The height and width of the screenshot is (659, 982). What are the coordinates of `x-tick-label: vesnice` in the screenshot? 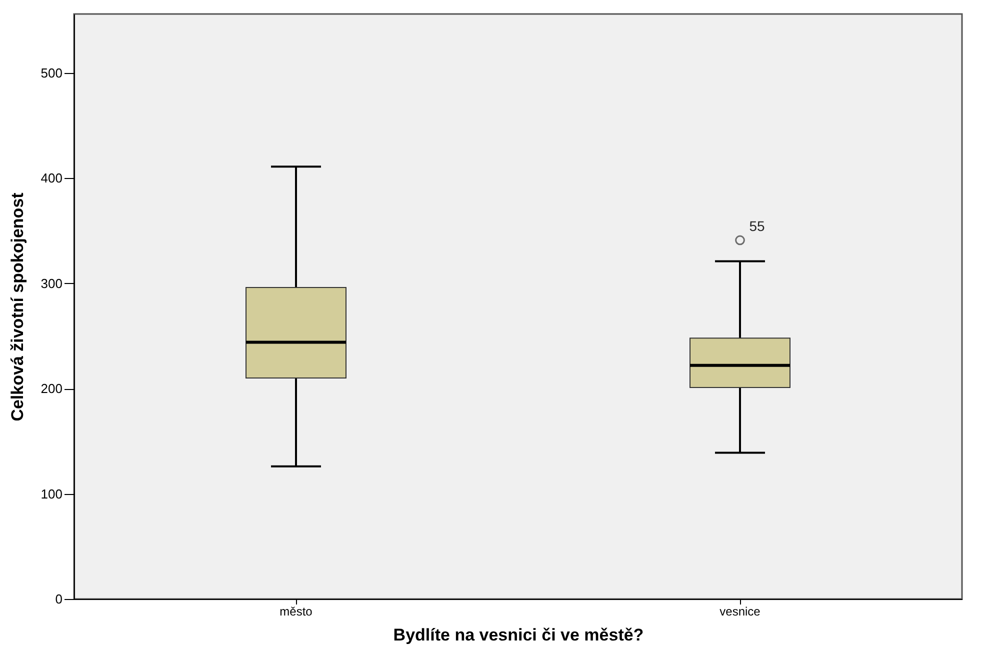 It's located at (740, 611).